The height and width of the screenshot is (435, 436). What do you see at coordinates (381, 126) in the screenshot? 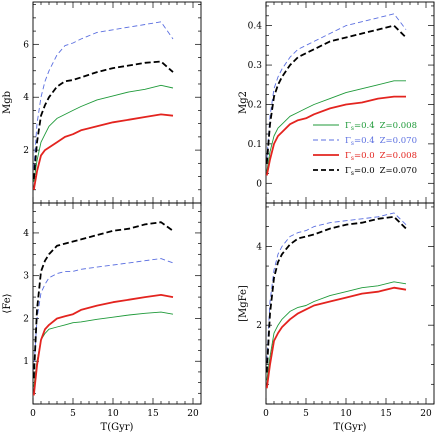
I see `legend-label-g04_z008: Γs=0.4 Z=0.008` at bounding box center [381, 126].